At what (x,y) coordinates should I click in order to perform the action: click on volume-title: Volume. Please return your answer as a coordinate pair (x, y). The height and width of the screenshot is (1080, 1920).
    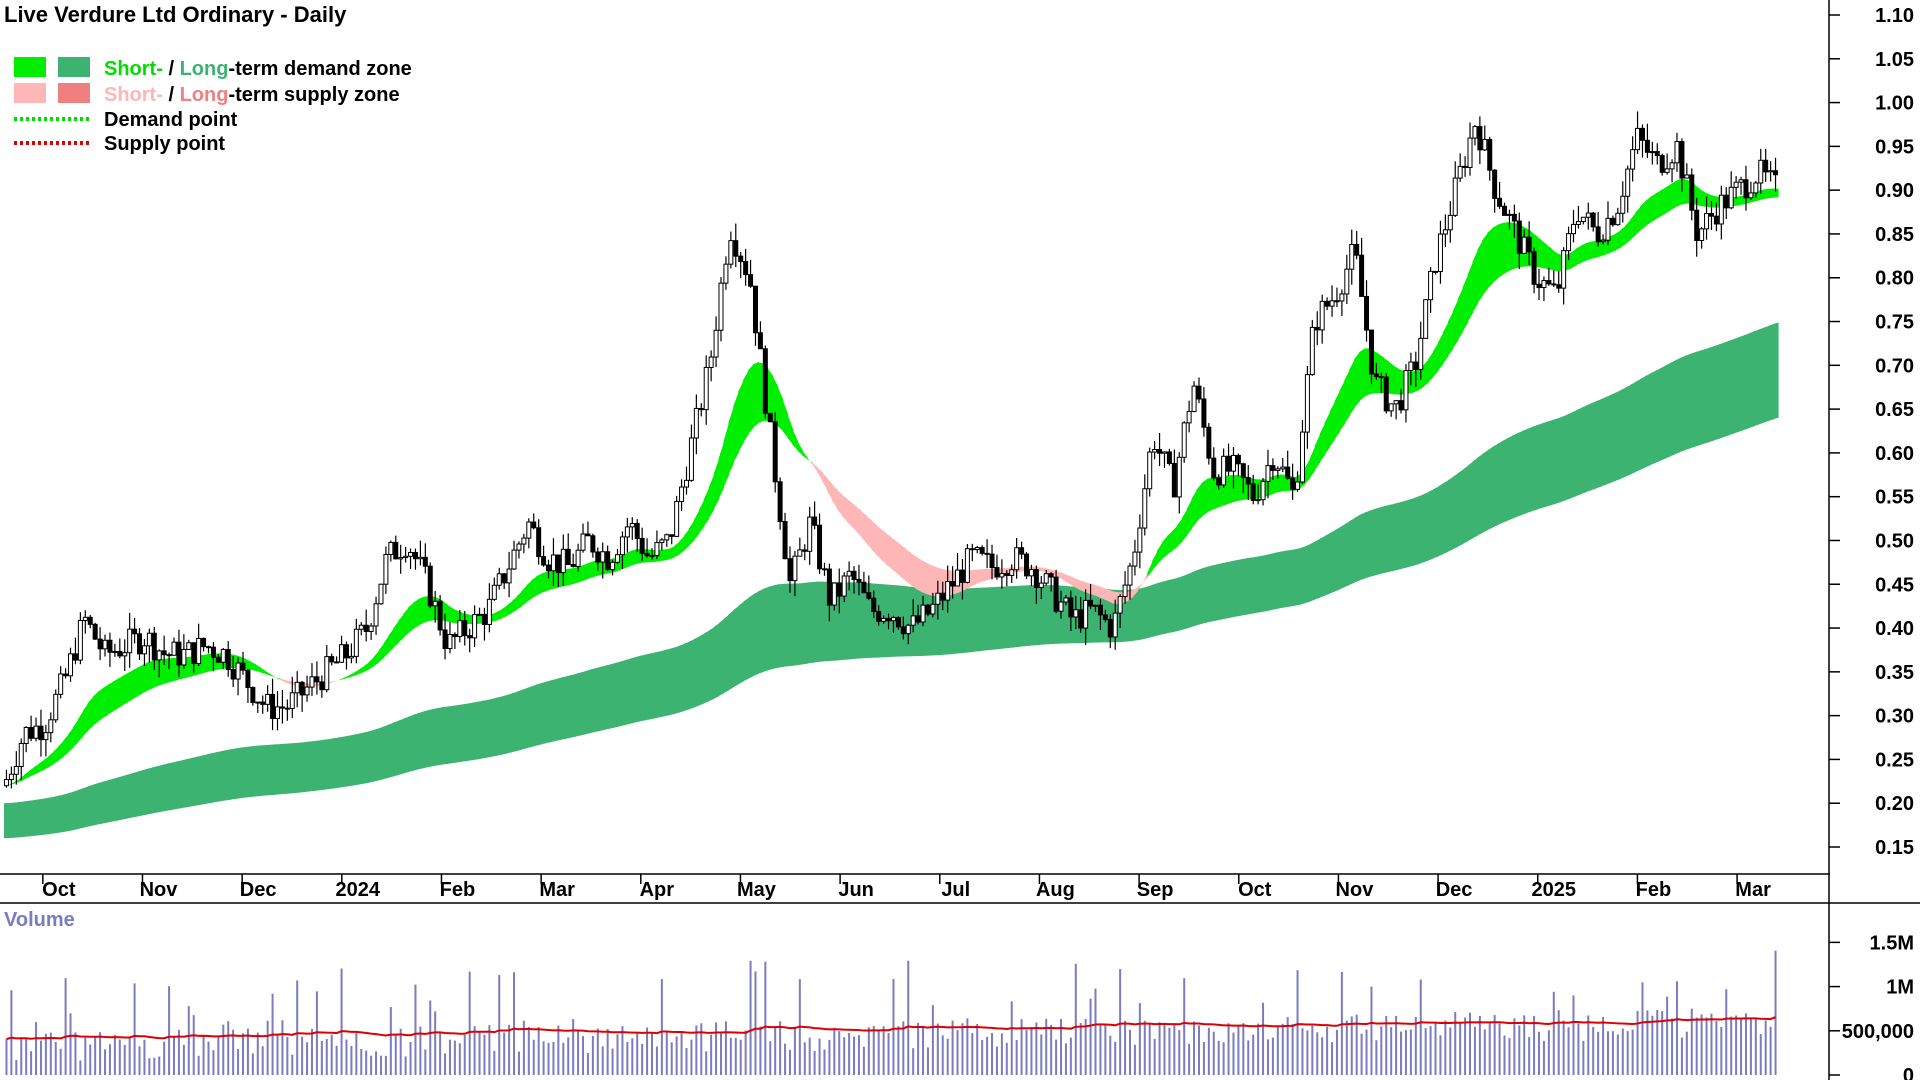
    Looking at the image, I should click on (39, 920).